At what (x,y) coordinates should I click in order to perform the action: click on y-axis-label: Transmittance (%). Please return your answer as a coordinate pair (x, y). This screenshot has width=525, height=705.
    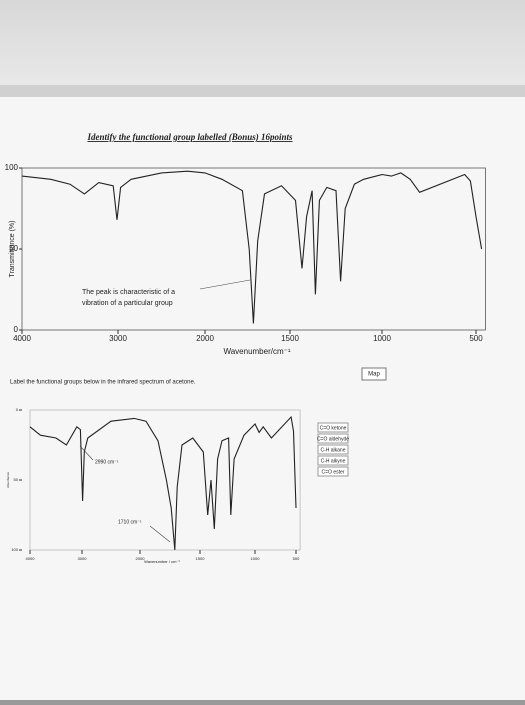
    Looking at the image, I should click on (12, 249).